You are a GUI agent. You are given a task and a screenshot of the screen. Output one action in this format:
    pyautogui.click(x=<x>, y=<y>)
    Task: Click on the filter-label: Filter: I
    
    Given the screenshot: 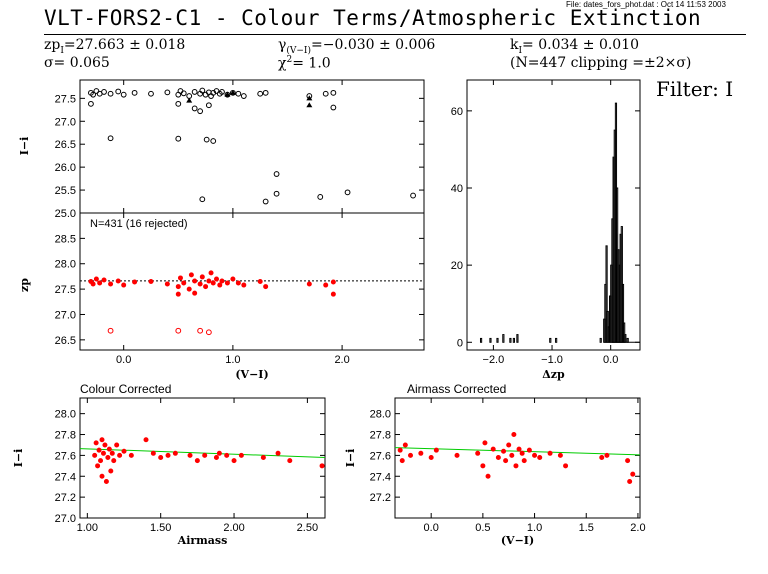 What is the action you would take?
    pyautogui.click(x=695, y=89)
    